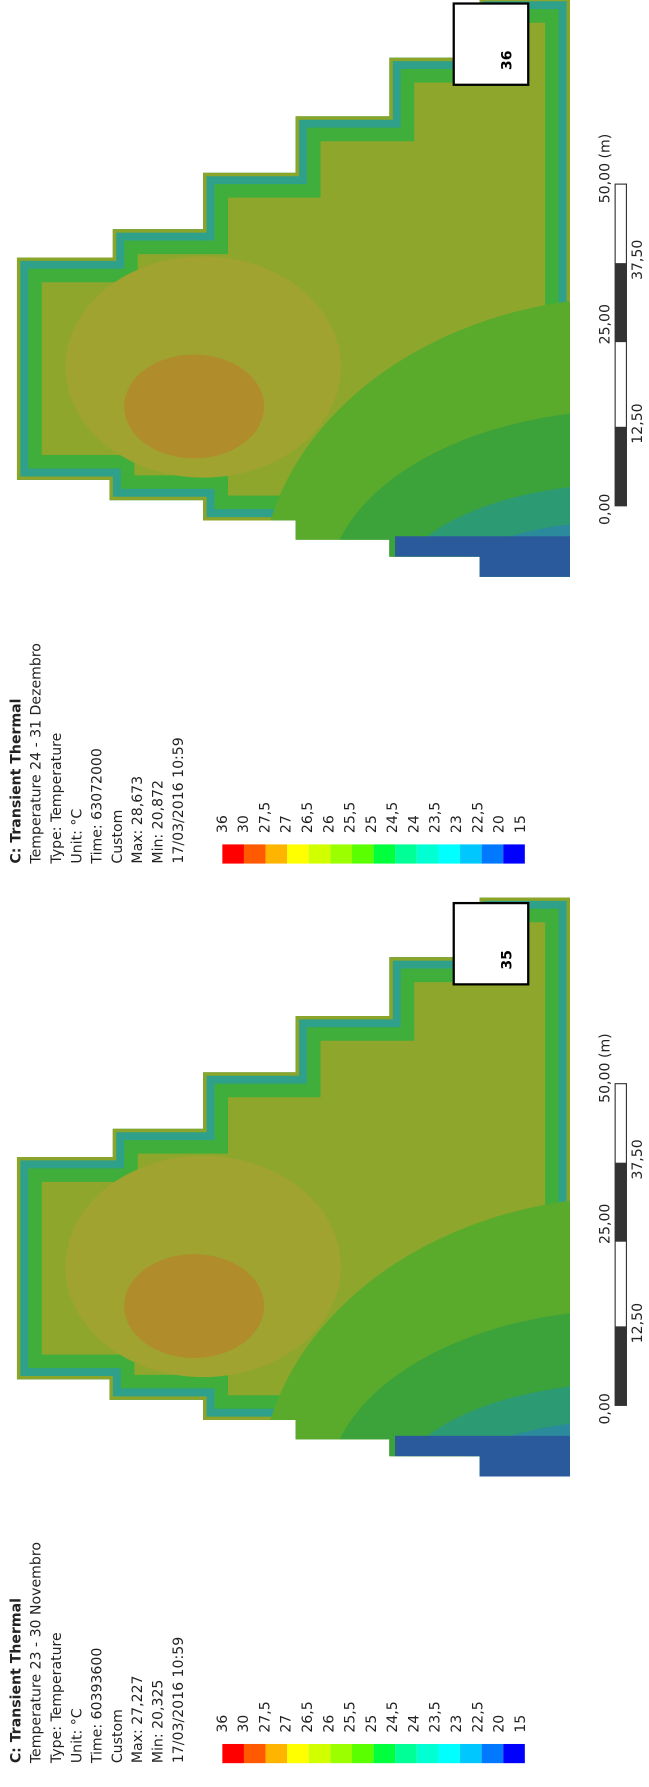 The image size is (649, 1787). I want to click on result-info: Type: Temperature, so click(57, 799).